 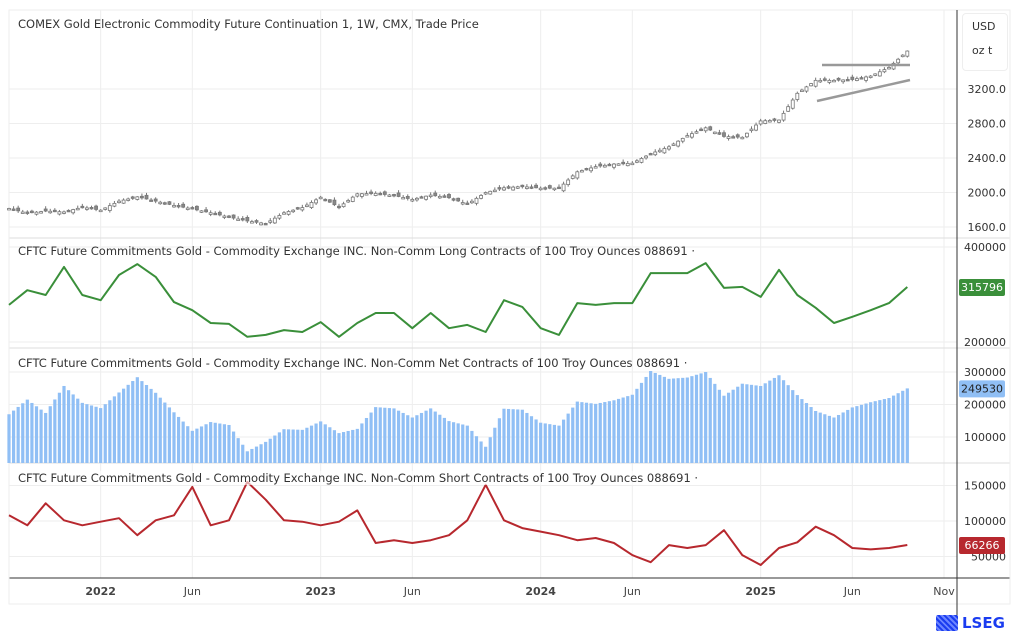 I want to click on x-tick-label: Nov, so click(x=944, y=591).